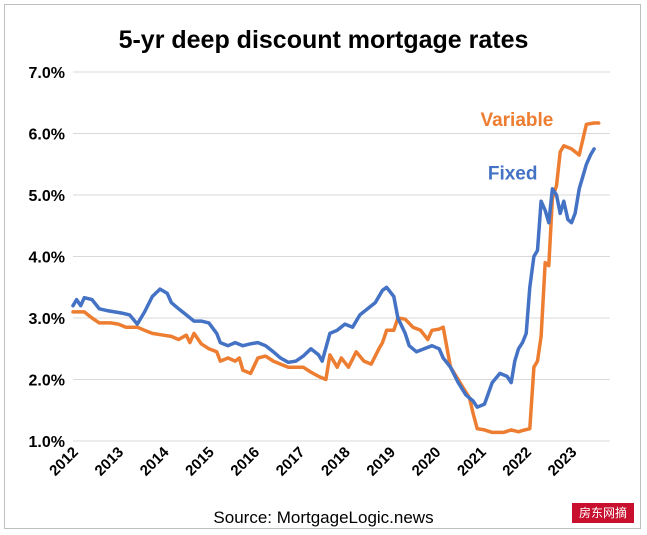 This screenshot has width=647, height=535. Describe the element at coordinates (563, 462) in the screenshot. I see `x-tick-label: 2023` at that location.